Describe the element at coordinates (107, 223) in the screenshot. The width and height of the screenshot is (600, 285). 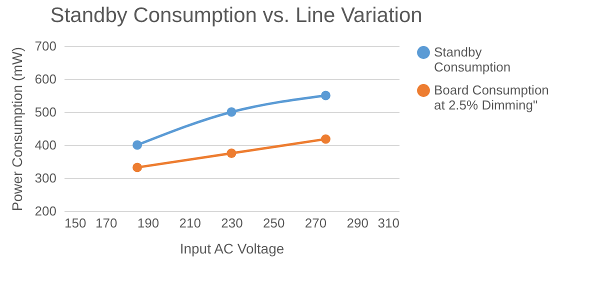
I see `x-tick-label: 170` at that location.